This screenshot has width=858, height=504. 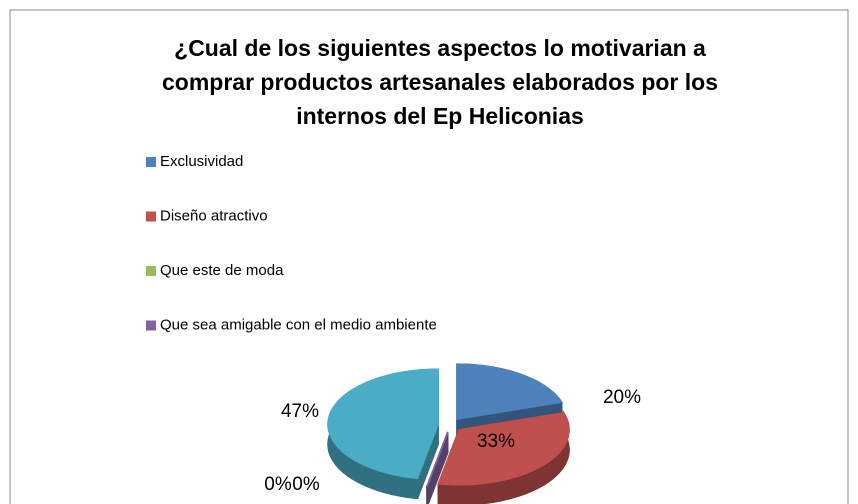 What do you see at coordinates (300, 411) in the screenshot?
I see `data-label: 47%` at bounding box center [300, 411].